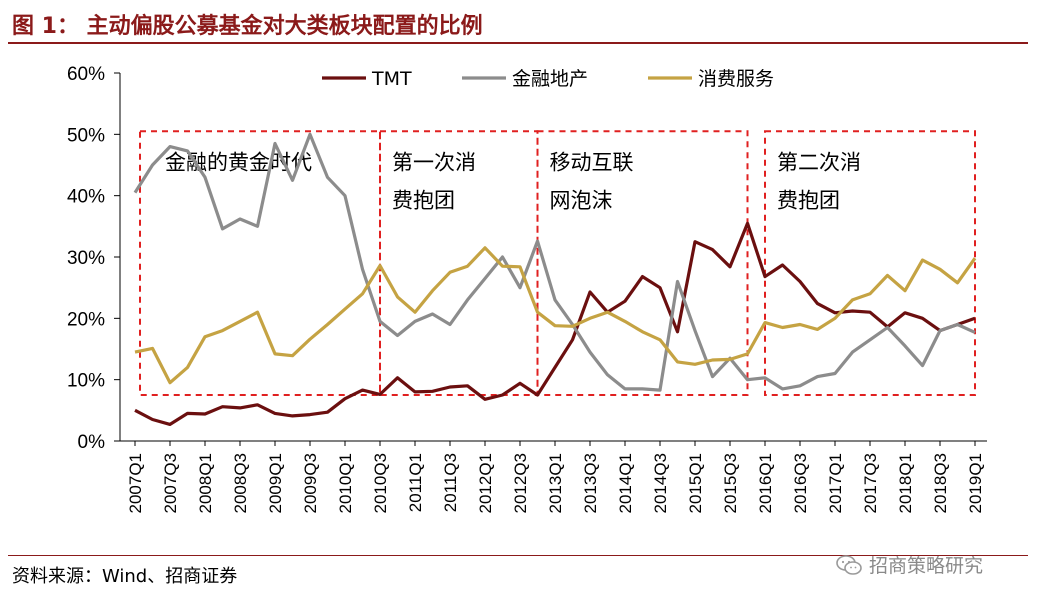 This screenshot has height=608, width=1061. What do you see at coordinates (730, 483) in the screenshot?
I see `x-tick-label: 2015Q3` at bounding box center [730, 483].